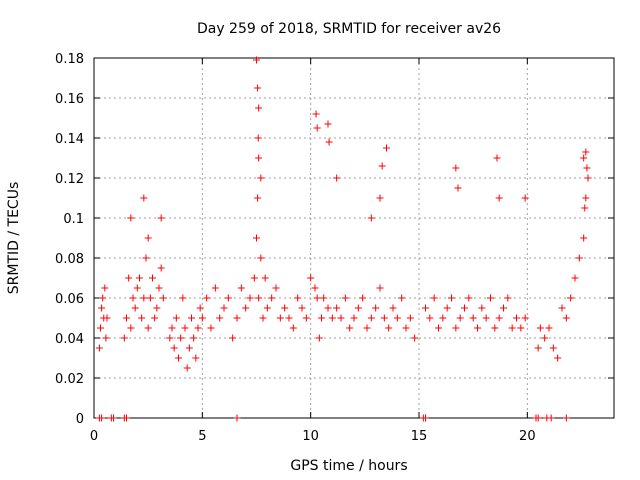  I want to click on y-tick-label: 0.1, so click(73, 219).